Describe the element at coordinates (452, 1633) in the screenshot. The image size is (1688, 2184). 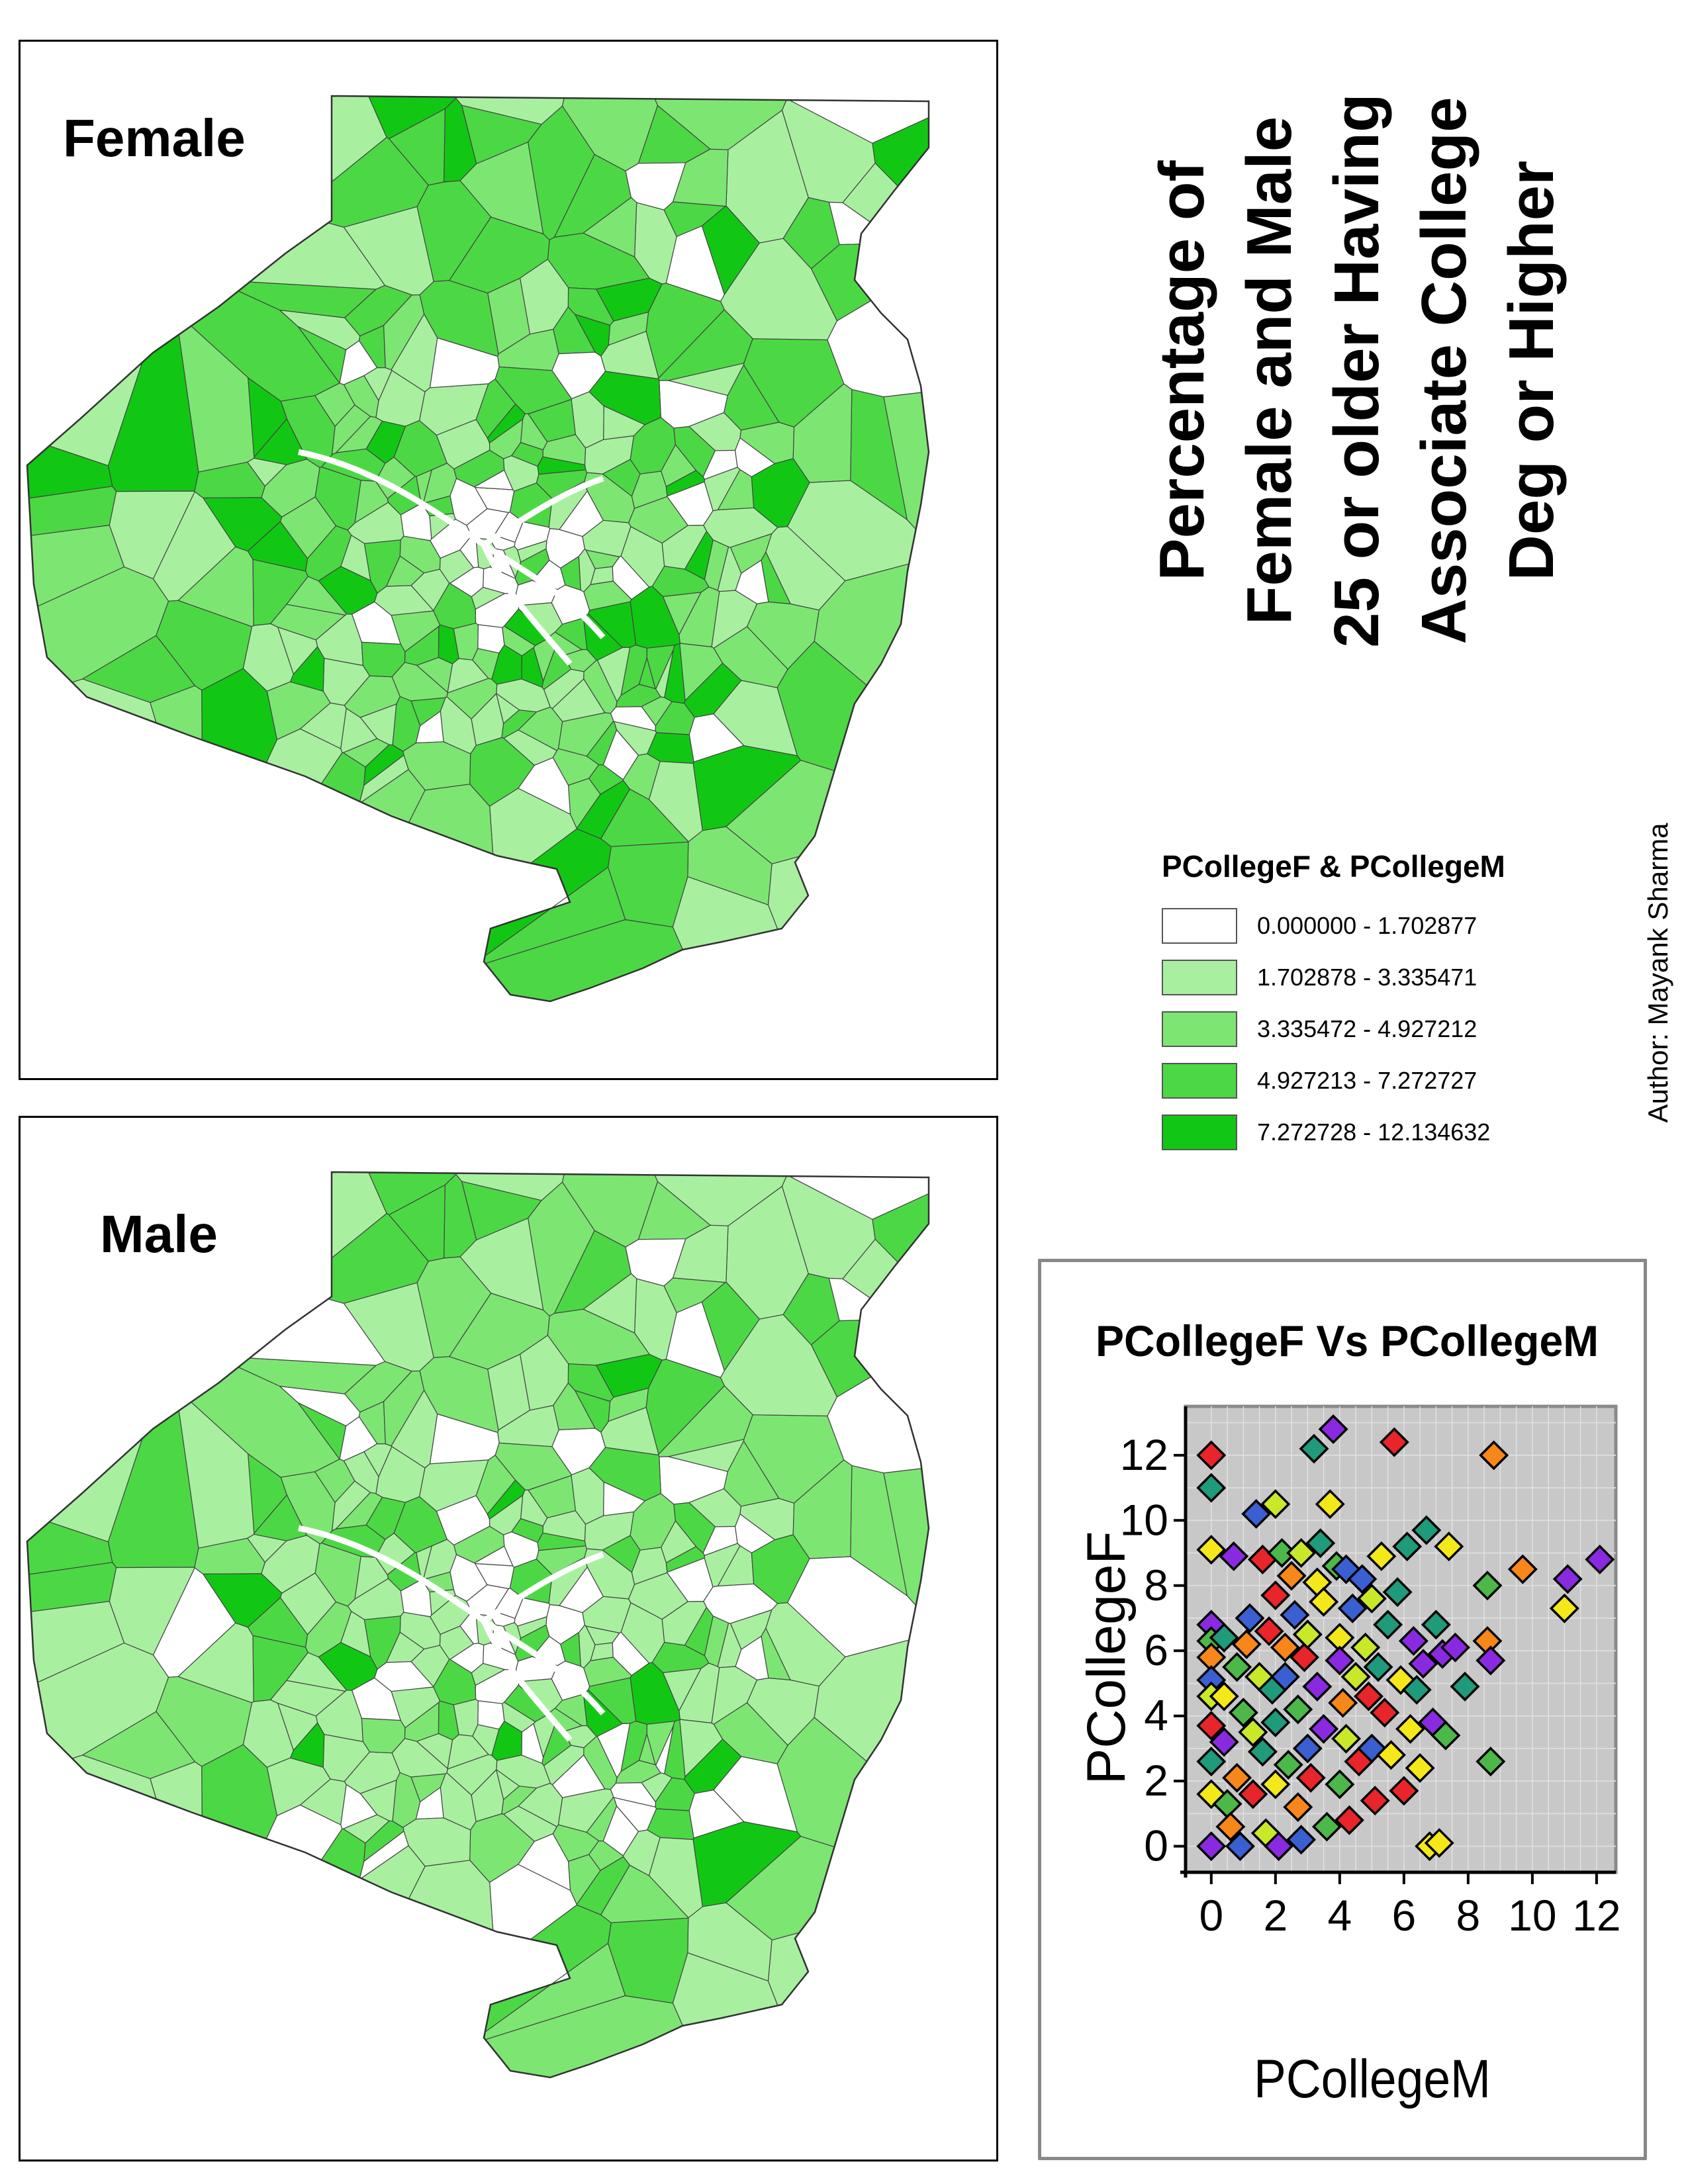
I see `river` at that location.